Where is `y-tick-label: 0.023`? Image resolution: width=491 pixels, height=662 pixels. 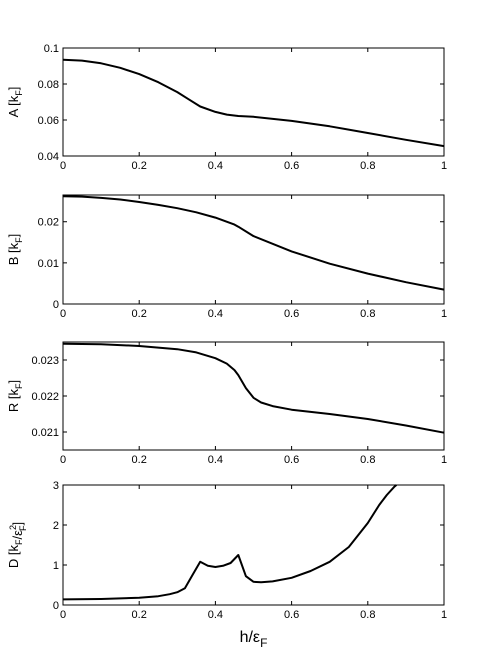
y-tick-label: 0.023 is located at coordinates (45, 361).